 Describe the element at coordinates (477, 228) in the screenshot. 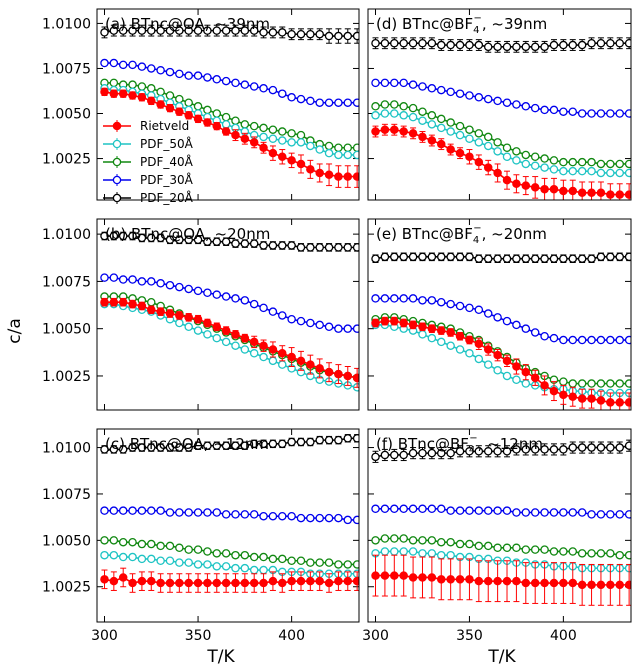

I see `panel-title-superscript: −` at that location.